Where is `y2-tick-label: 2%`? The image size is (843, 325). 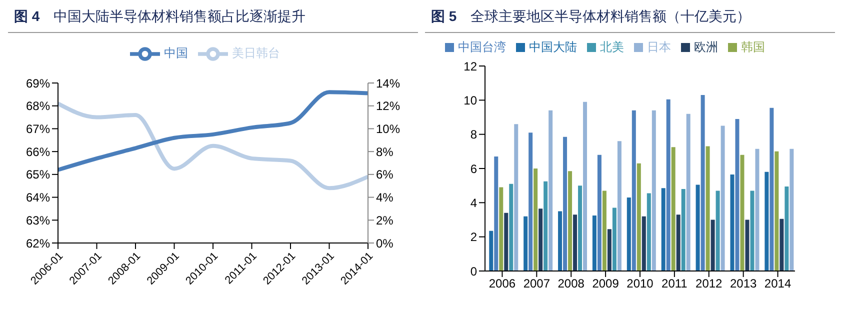
y2-tick-label: 2% is located at coordinates (385, 220).